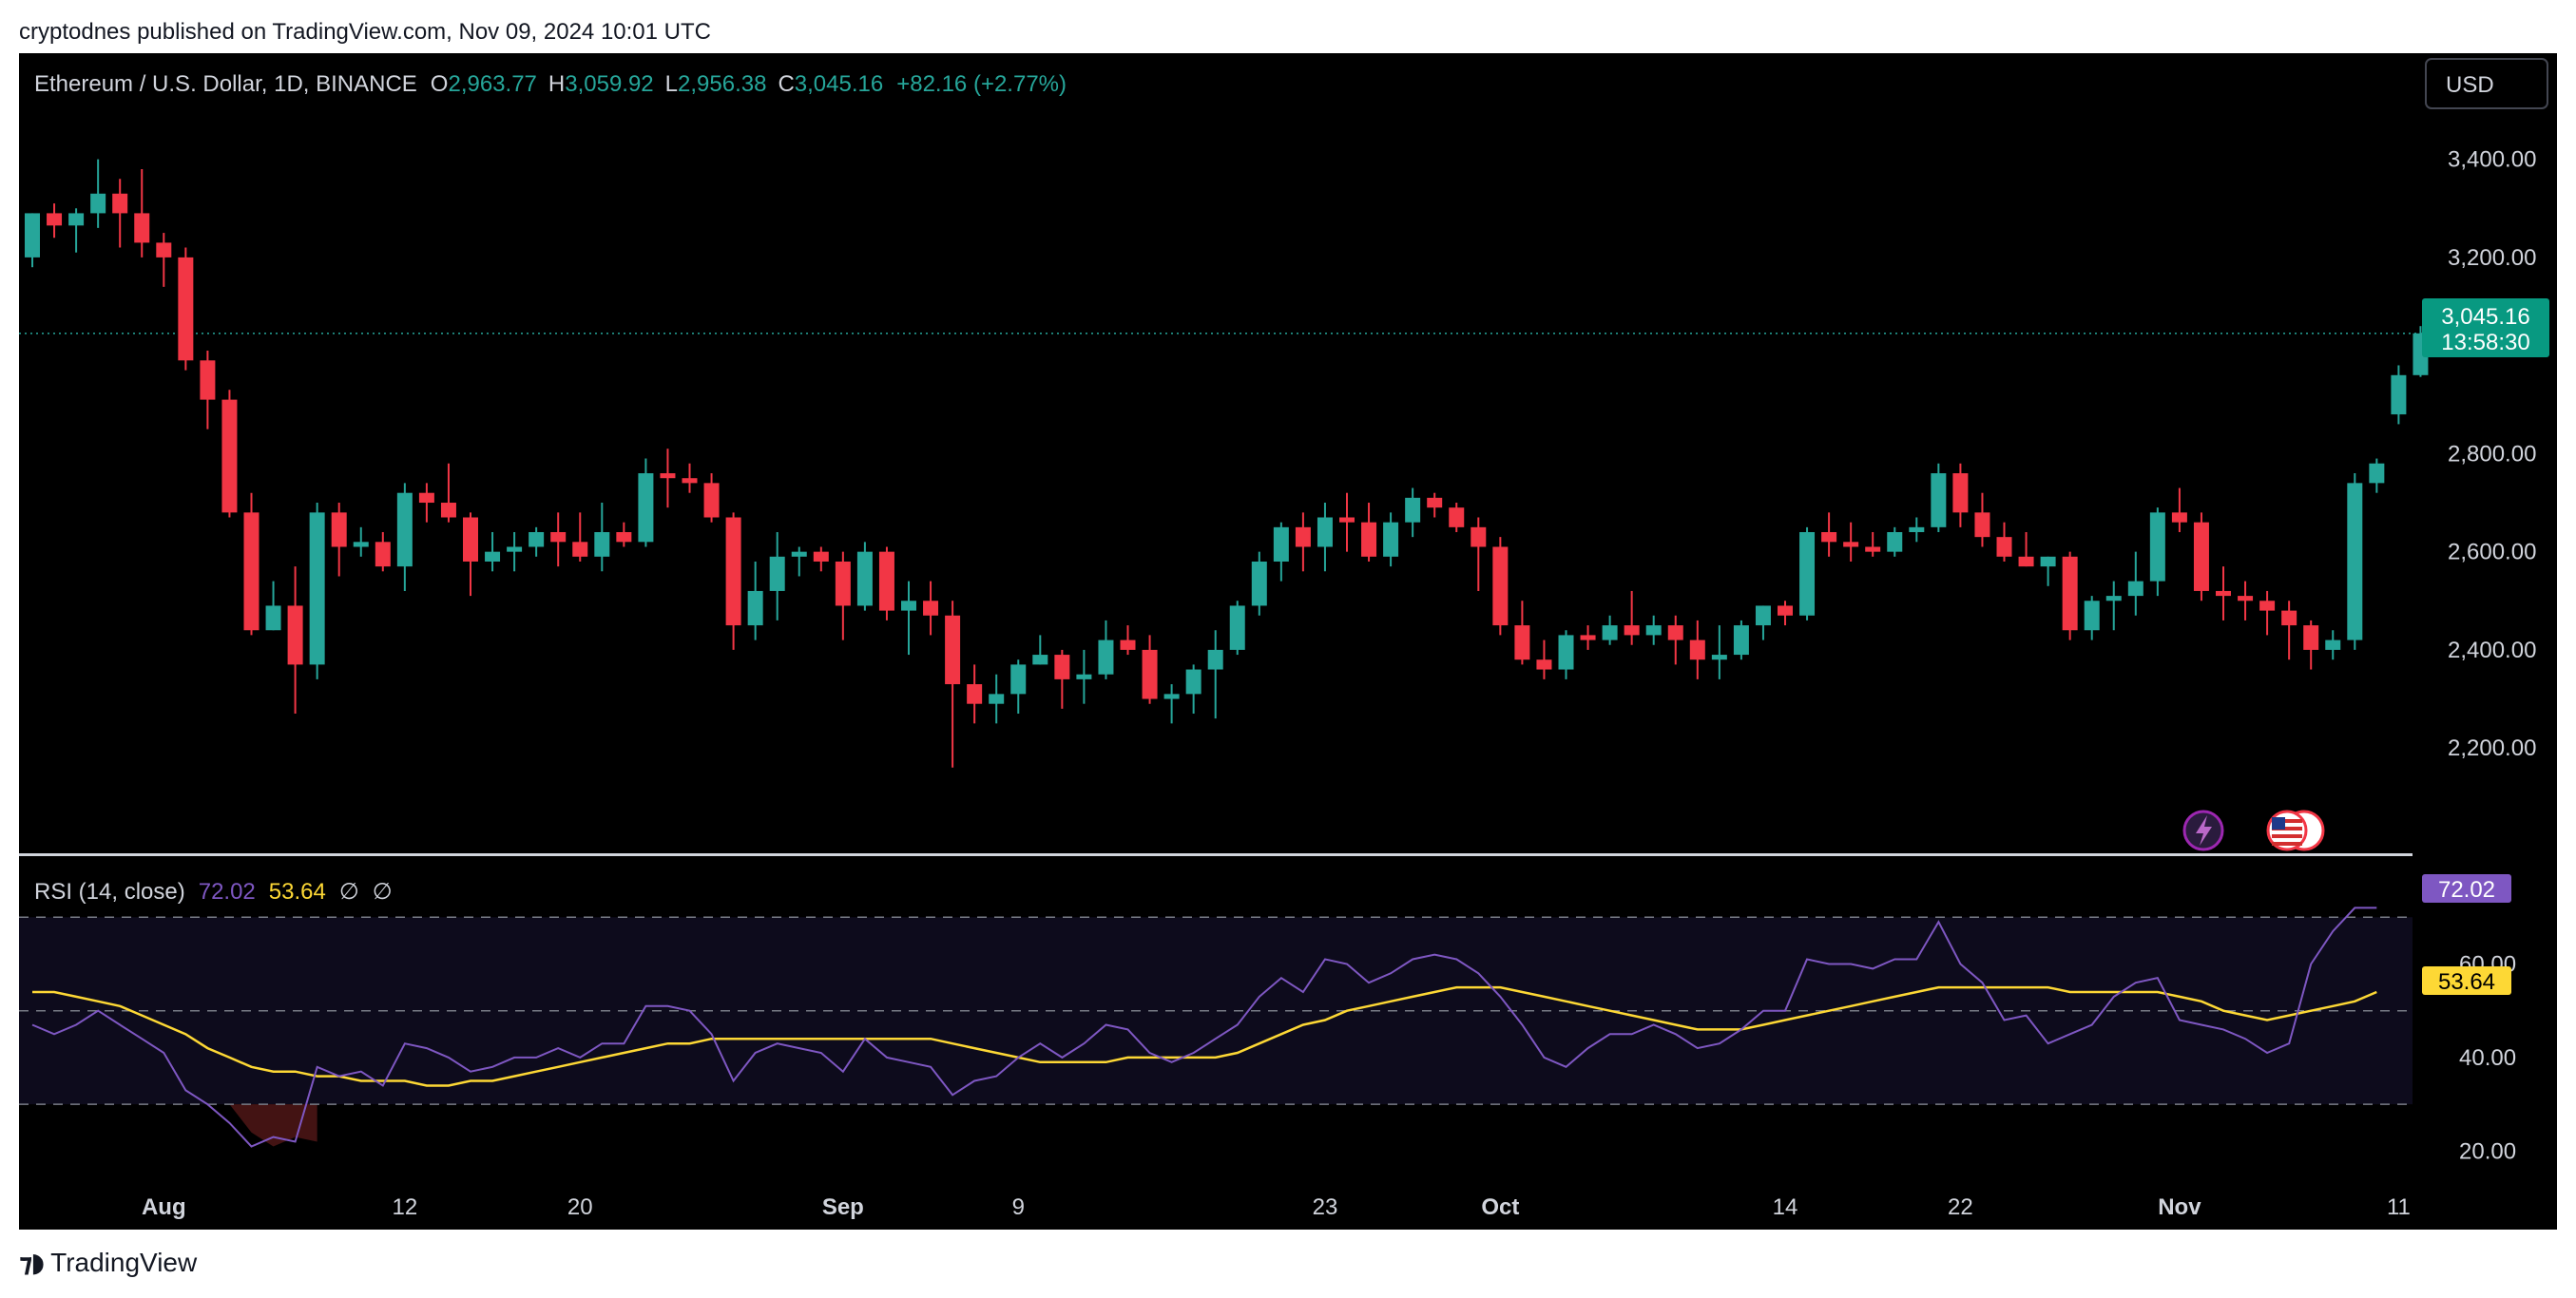  Describe the element at coordinates (839, 84) in the screenshot. I see `close-value: 3,045.16` at that location.